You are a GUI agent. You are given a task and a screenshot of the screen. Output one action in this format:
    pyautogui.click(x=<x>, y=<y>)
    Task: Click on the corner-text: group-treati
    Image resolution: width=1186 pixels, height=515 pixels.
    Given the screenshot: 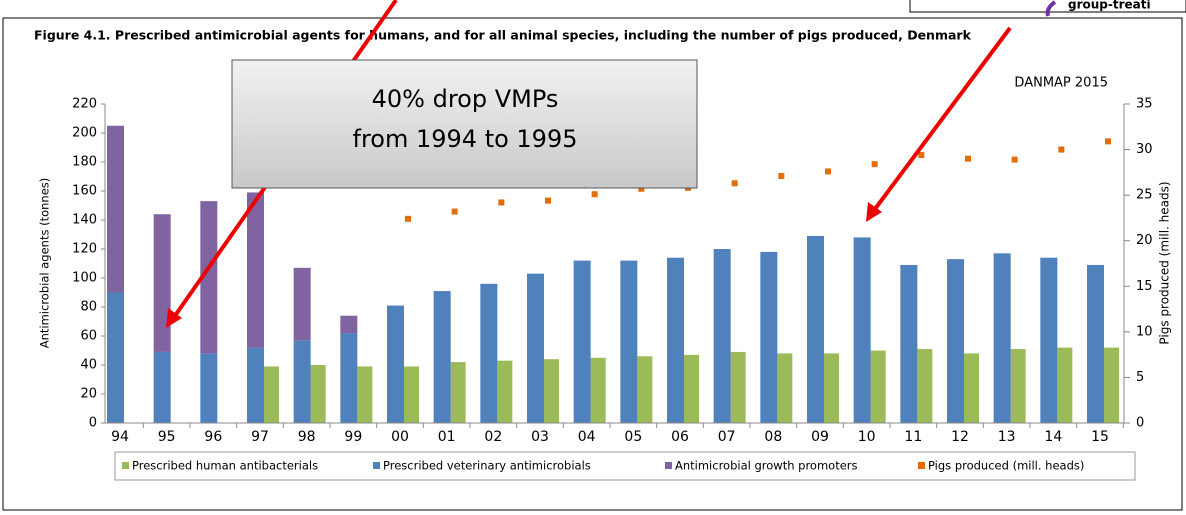 What is the action you would take?
    pyautogui.click(x=1109, y=6)
    